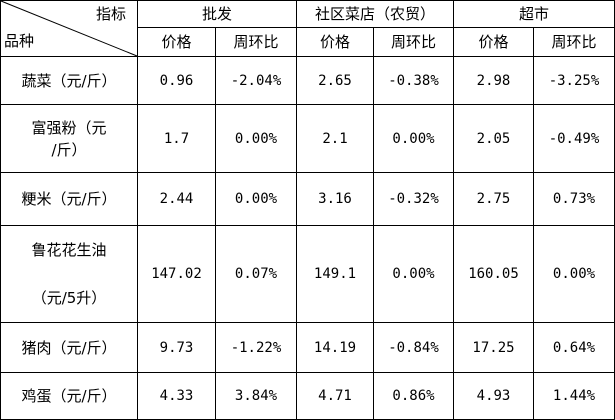 The image size is (615, 420). I want to click on table-border-top, so click(307, 0).